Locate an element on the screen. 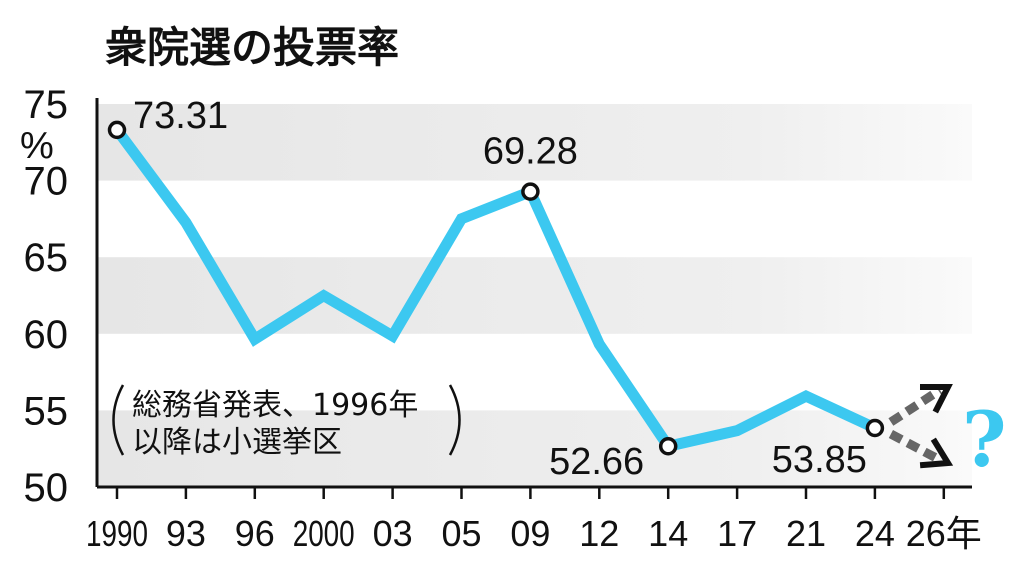 This screenshot has height=562, width=1024. chart-title: 衆院選の投票率 is located at coordinates (252, 47).